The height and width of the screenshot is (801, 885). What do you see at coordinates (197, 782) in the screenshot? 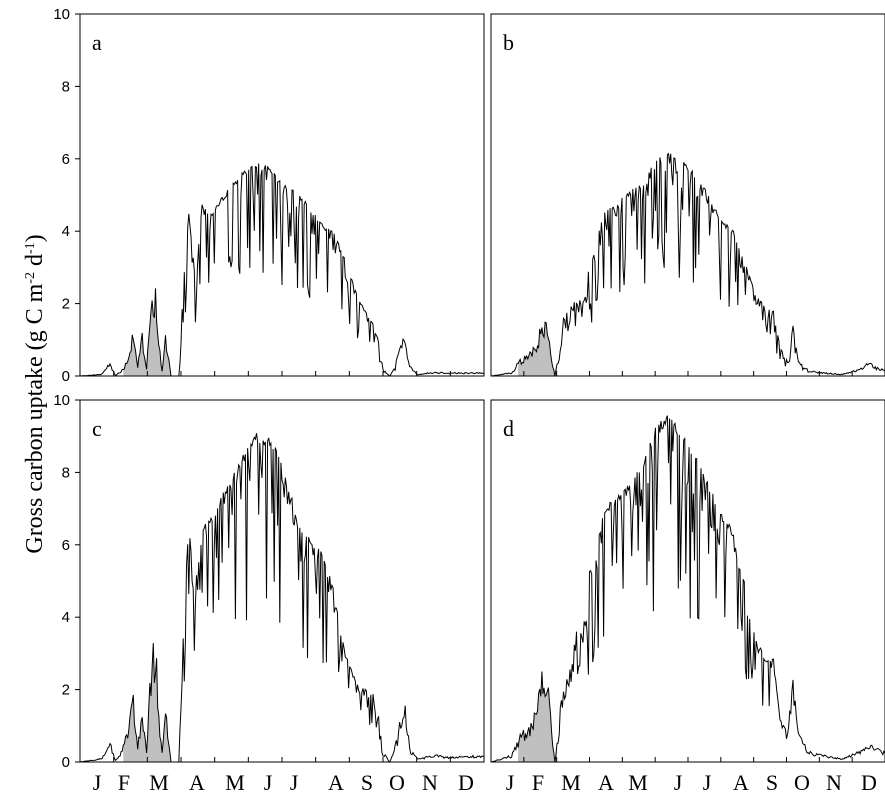
I see `month-label-c-3: A` at bounding box center [197, 782].